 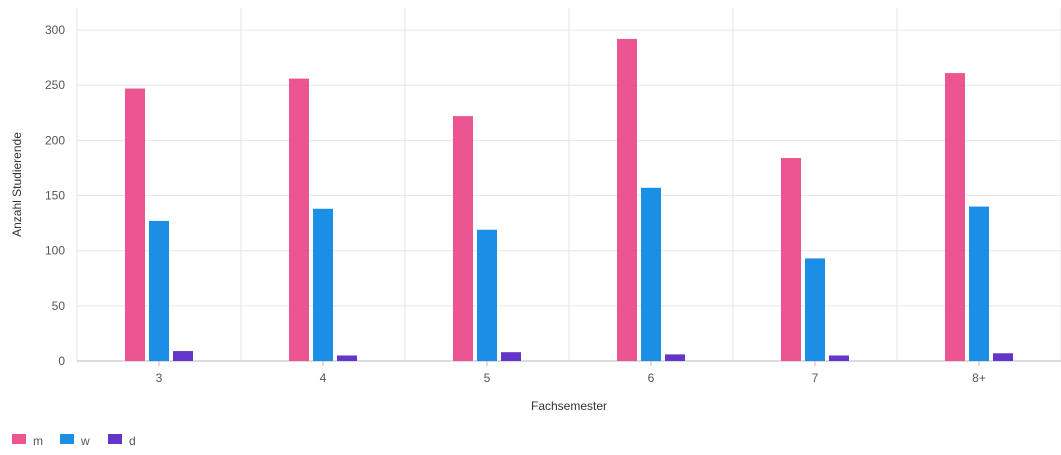 I want to click on y-tick-label: 0, so click(x=61, y=361).